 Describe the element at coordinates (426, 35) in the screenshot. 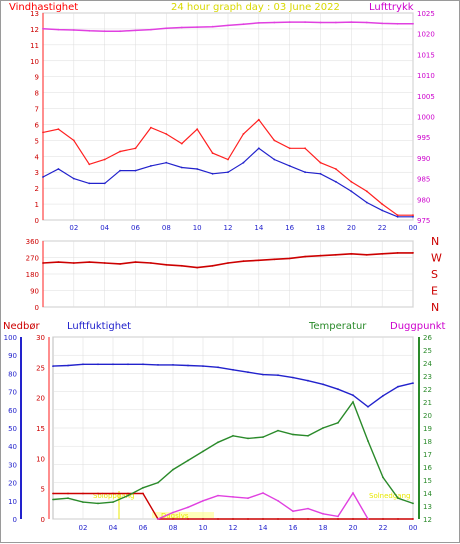

I see `pressure-tick: 1020` at that location.